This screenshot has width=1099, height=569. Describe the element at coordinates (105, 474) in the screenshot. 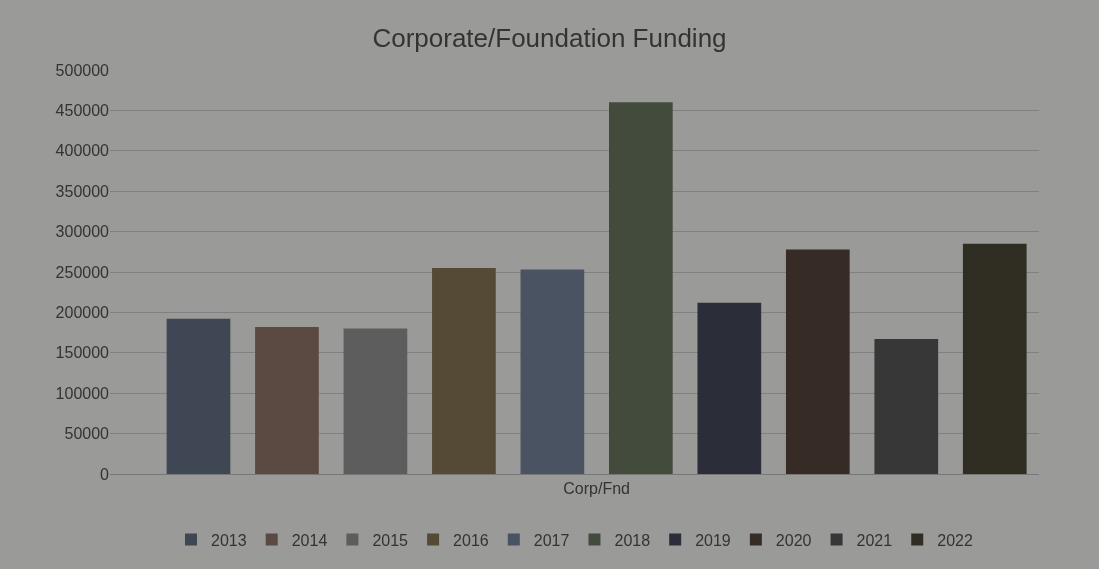

I see `y-tick-label: 0` at that location.